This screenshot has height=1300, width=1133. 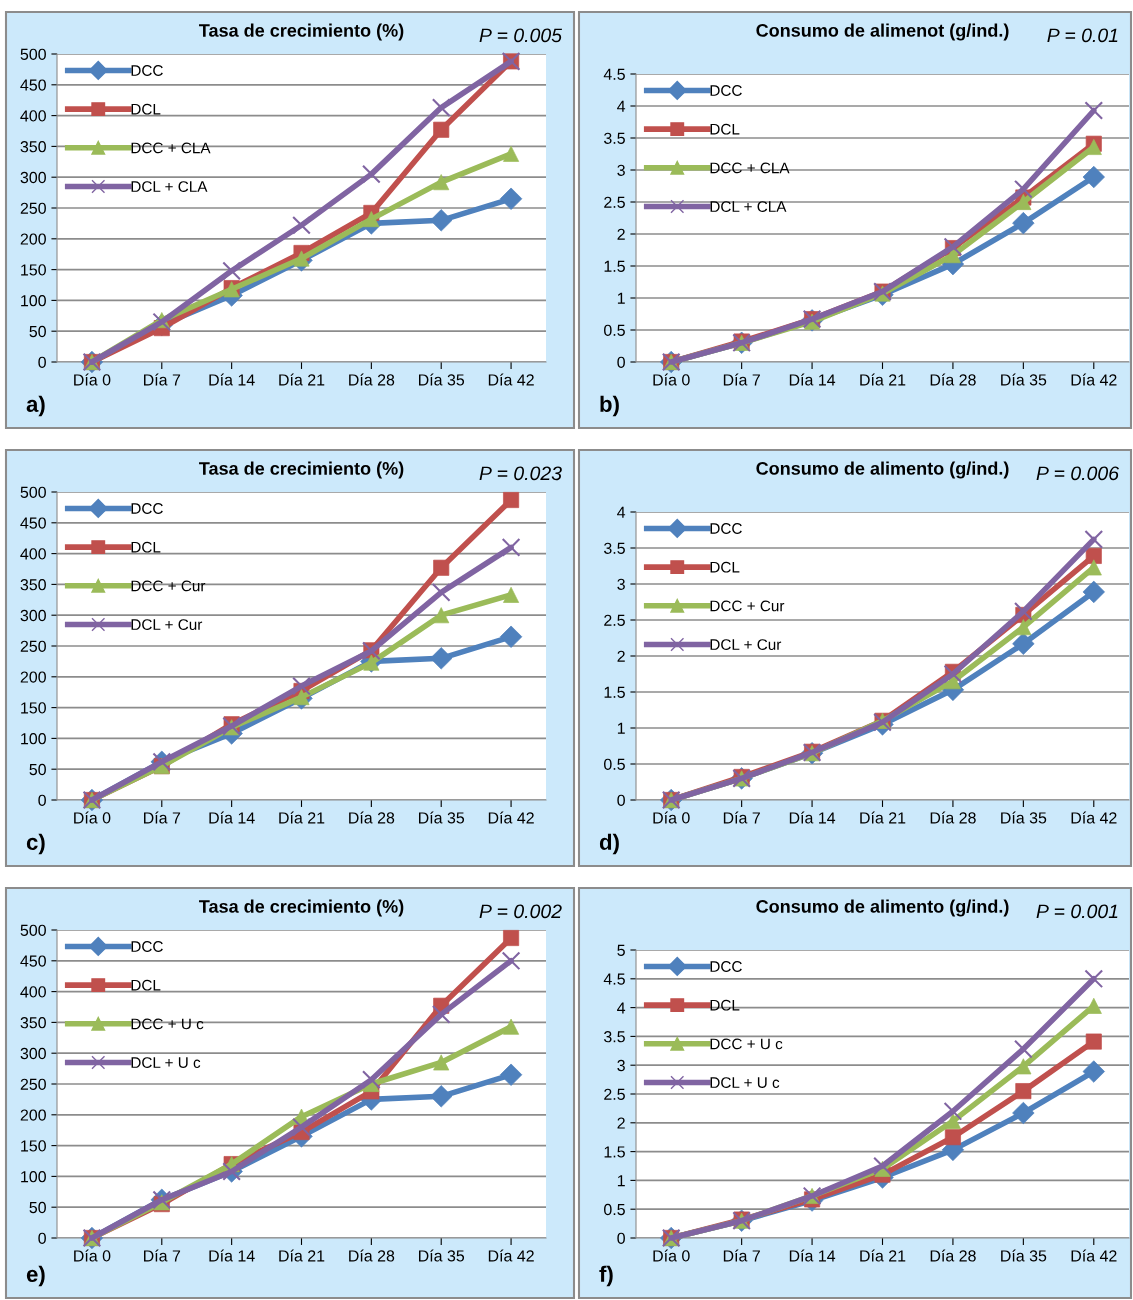 What do you see at coordinates (35, 844) in the screenshot?
I see `text: c)` at bounding box center [35, 844].